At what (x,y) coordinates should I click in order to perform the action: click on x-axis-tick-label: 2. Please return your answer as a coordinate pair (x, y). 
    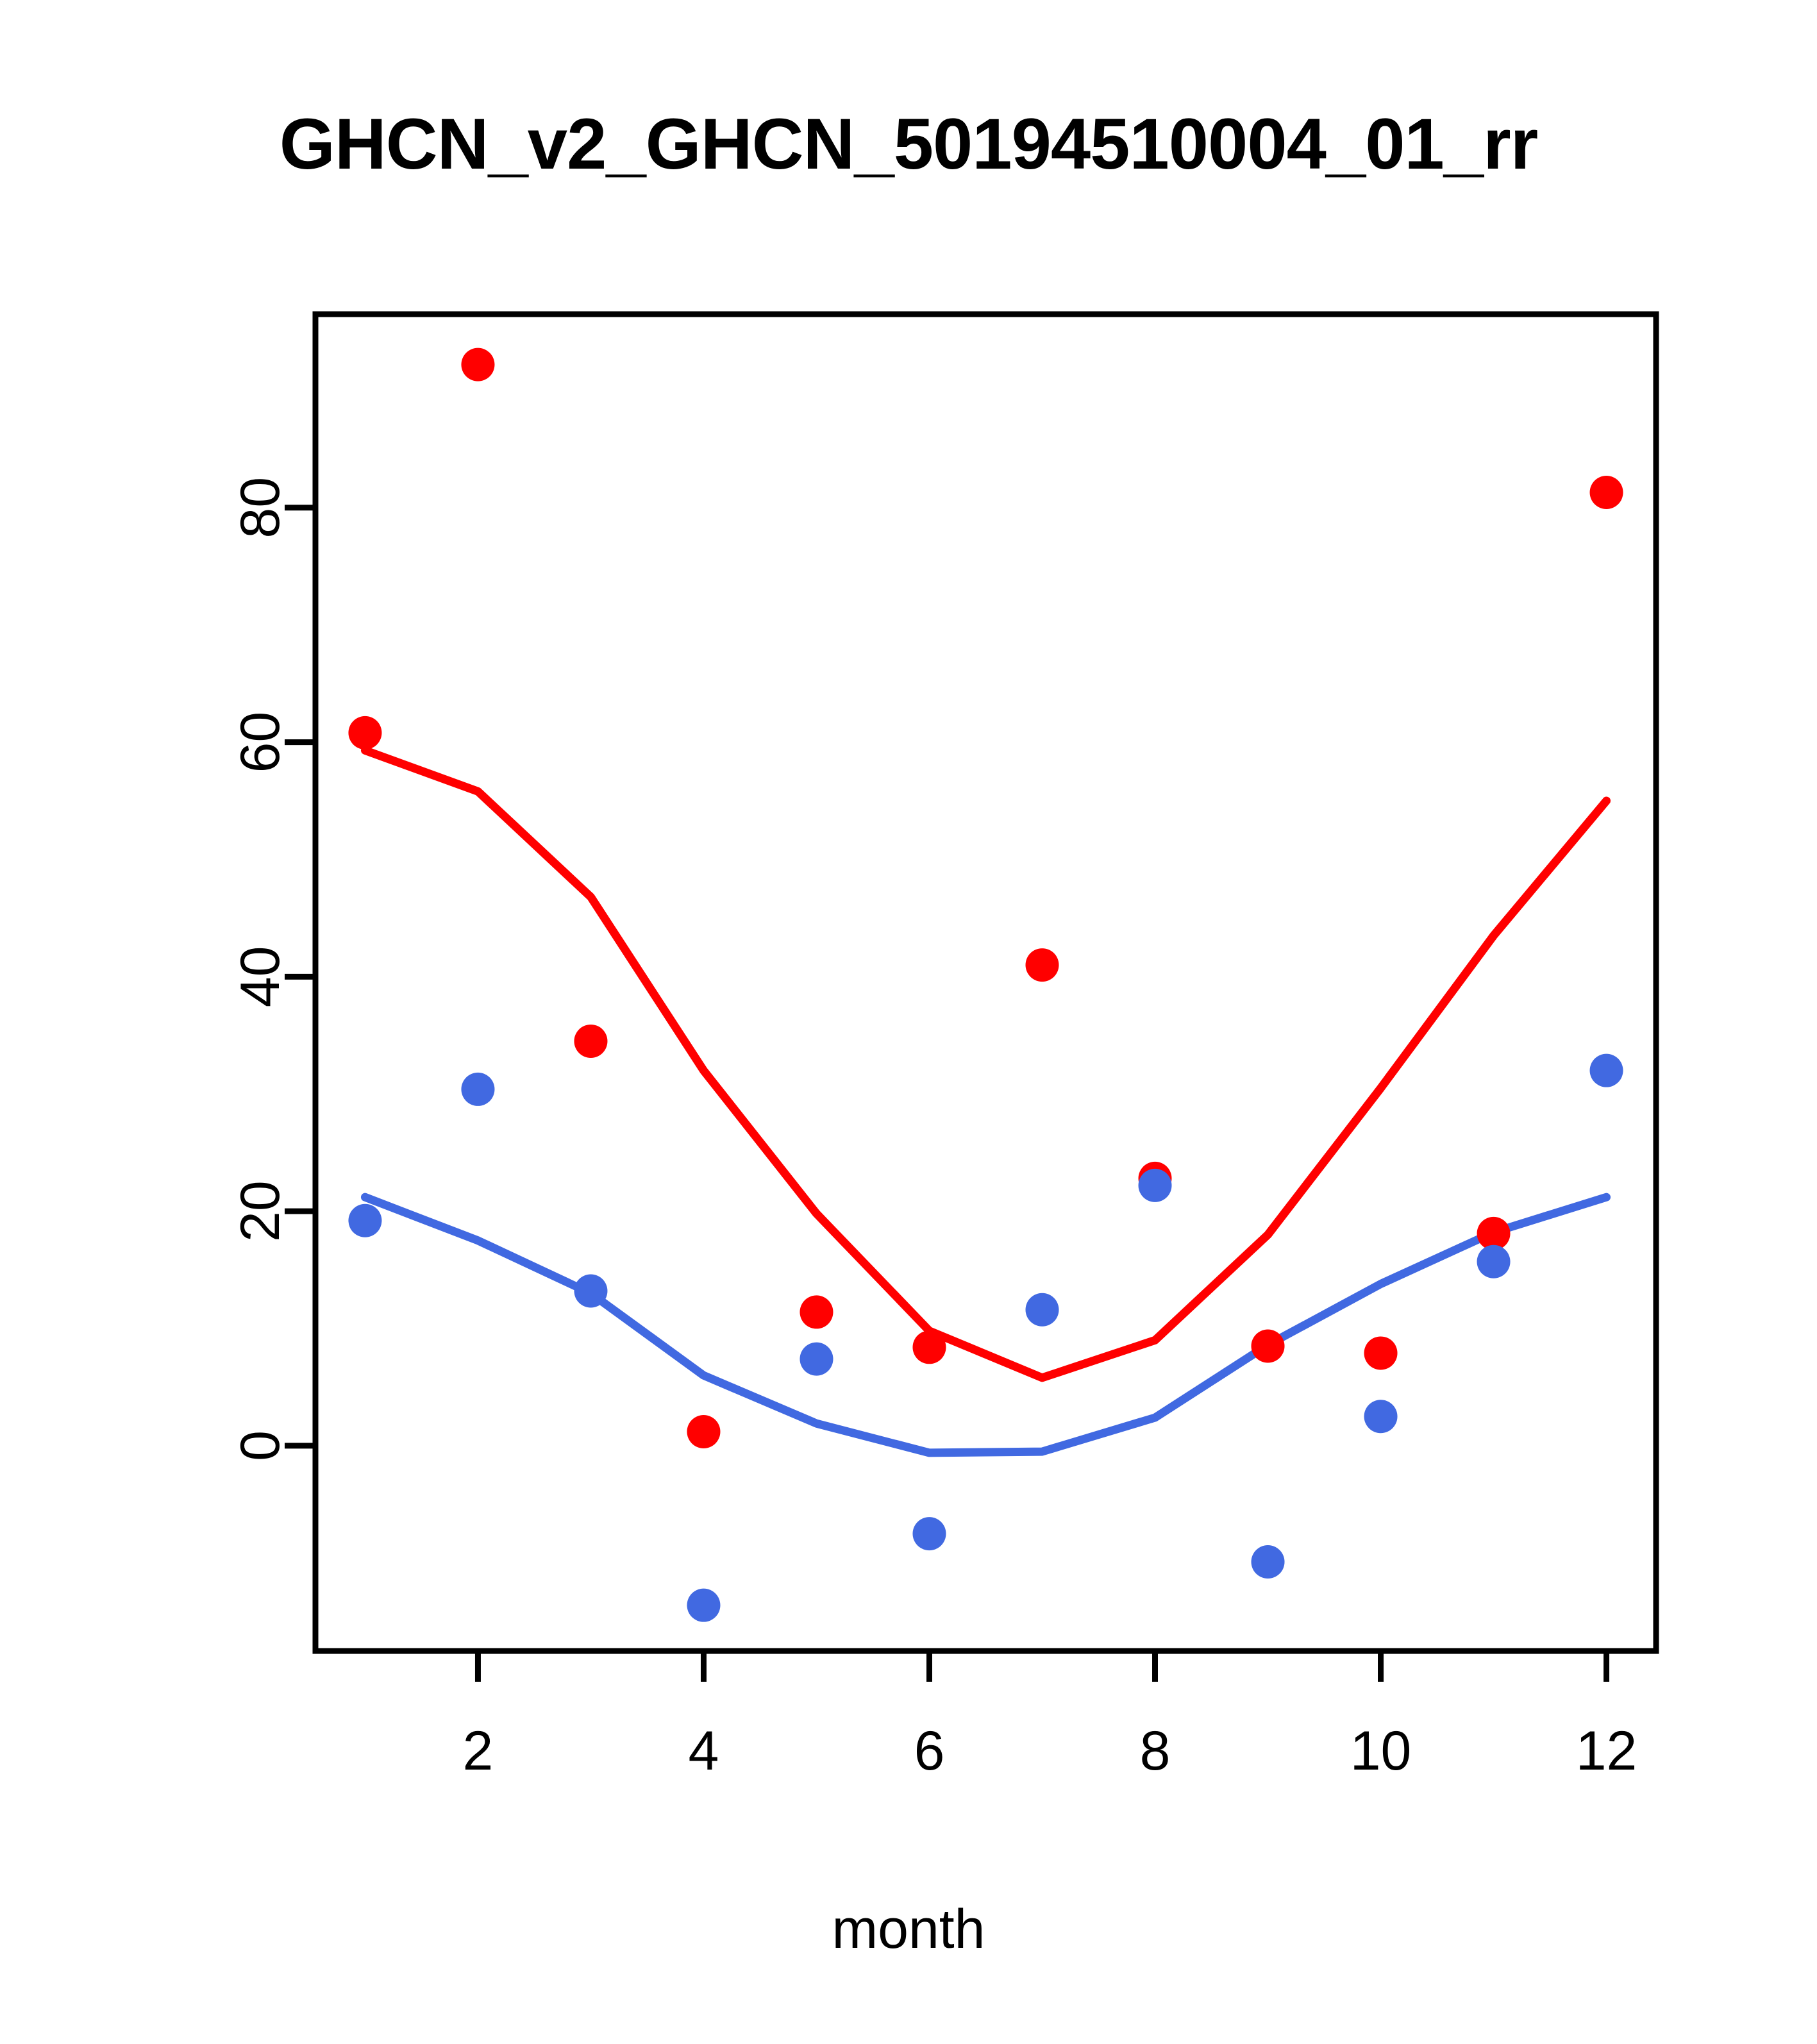
    Looking at the image, I should click on (479, 1751).